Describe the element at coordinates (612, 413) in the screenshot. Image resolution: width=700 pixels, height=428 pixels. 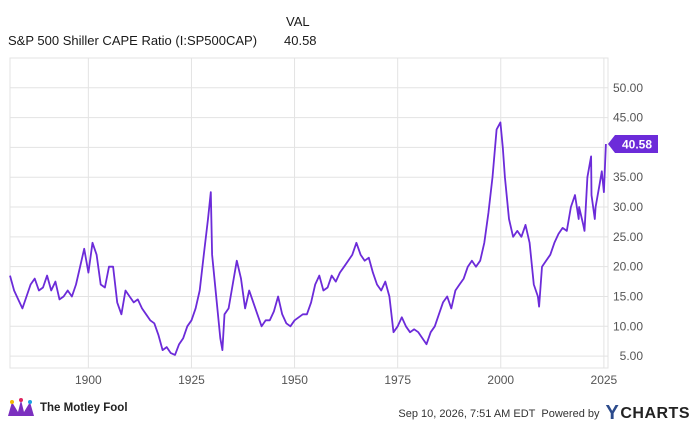
I see `ycharts-y-icon: Y` at that location.